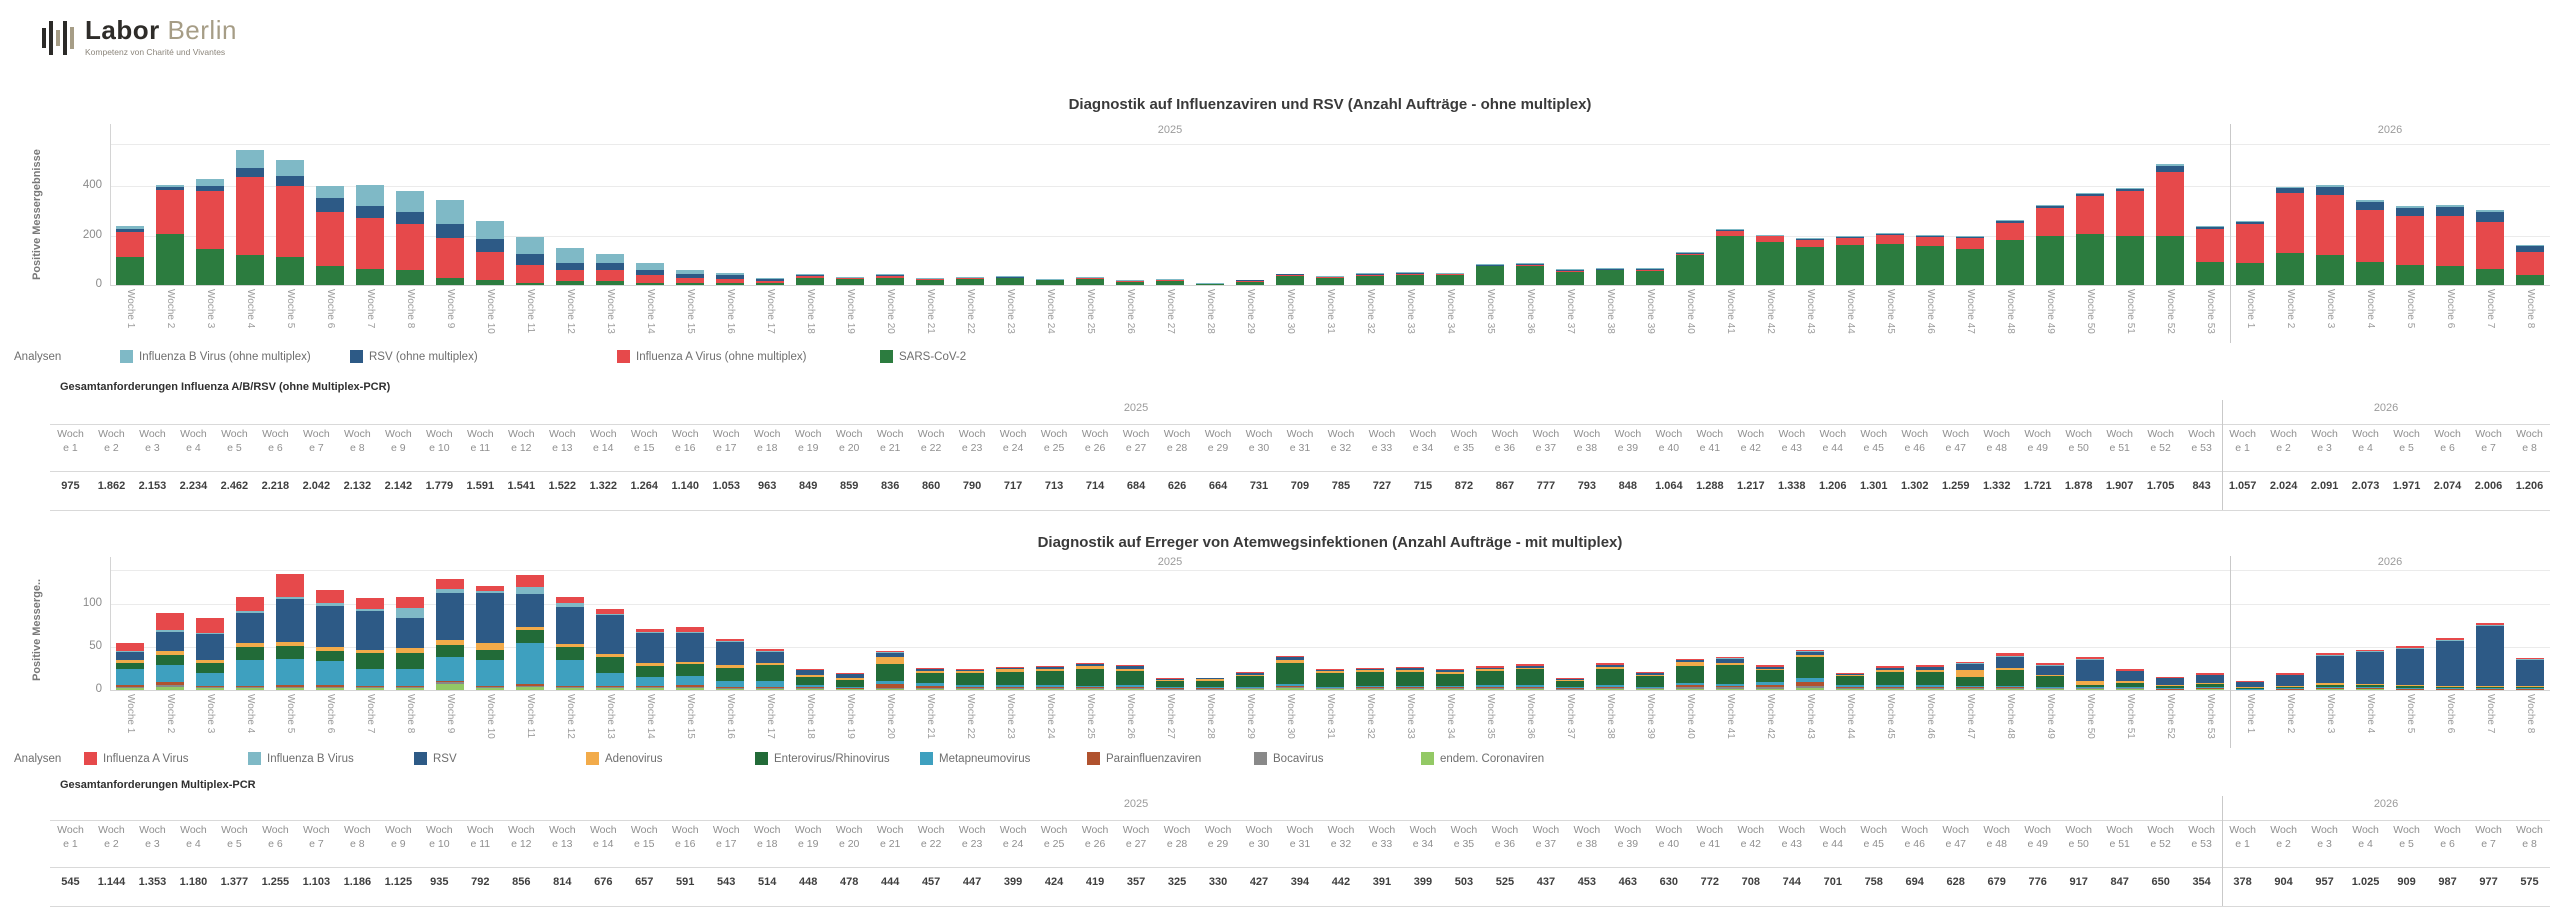 The width and height of the screenshot is (2560, 920). I want to click on value-cell: 843, so click(2201, 486).